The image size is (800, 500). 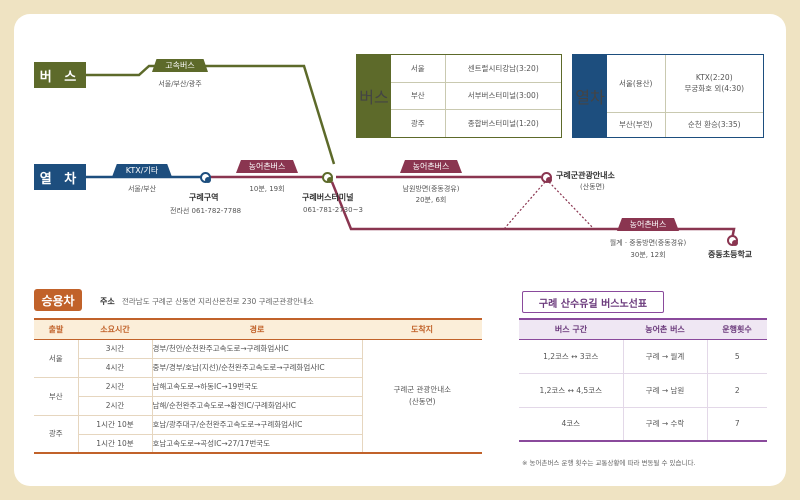 I want to click on table-row: 부산 2시간 남해고속도로→하동IC→19번국도, so click(x=258, y=396).